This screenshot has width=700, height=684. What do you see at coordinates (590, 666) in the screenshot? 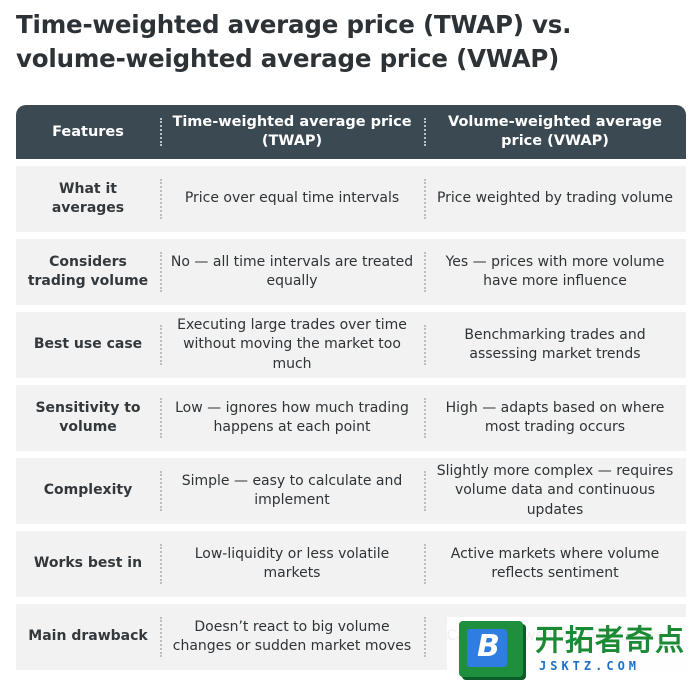
I see `watermark-url: JSKTZ.COM` at bounding box center [590, 666].